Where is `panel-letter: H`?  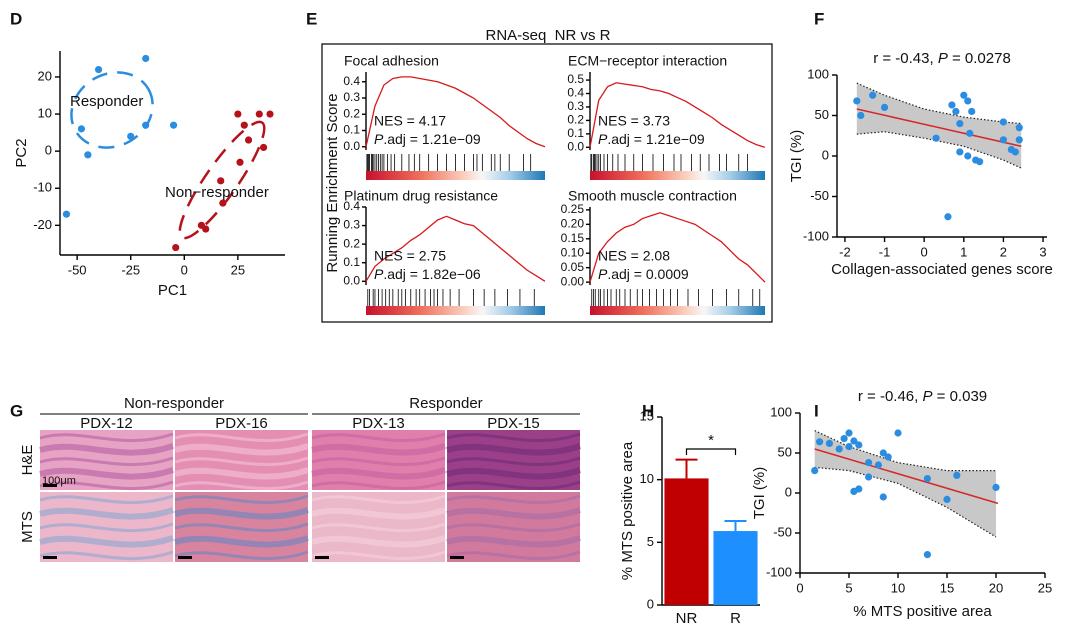
panel-letter: H is located at coordinates (648, 410).